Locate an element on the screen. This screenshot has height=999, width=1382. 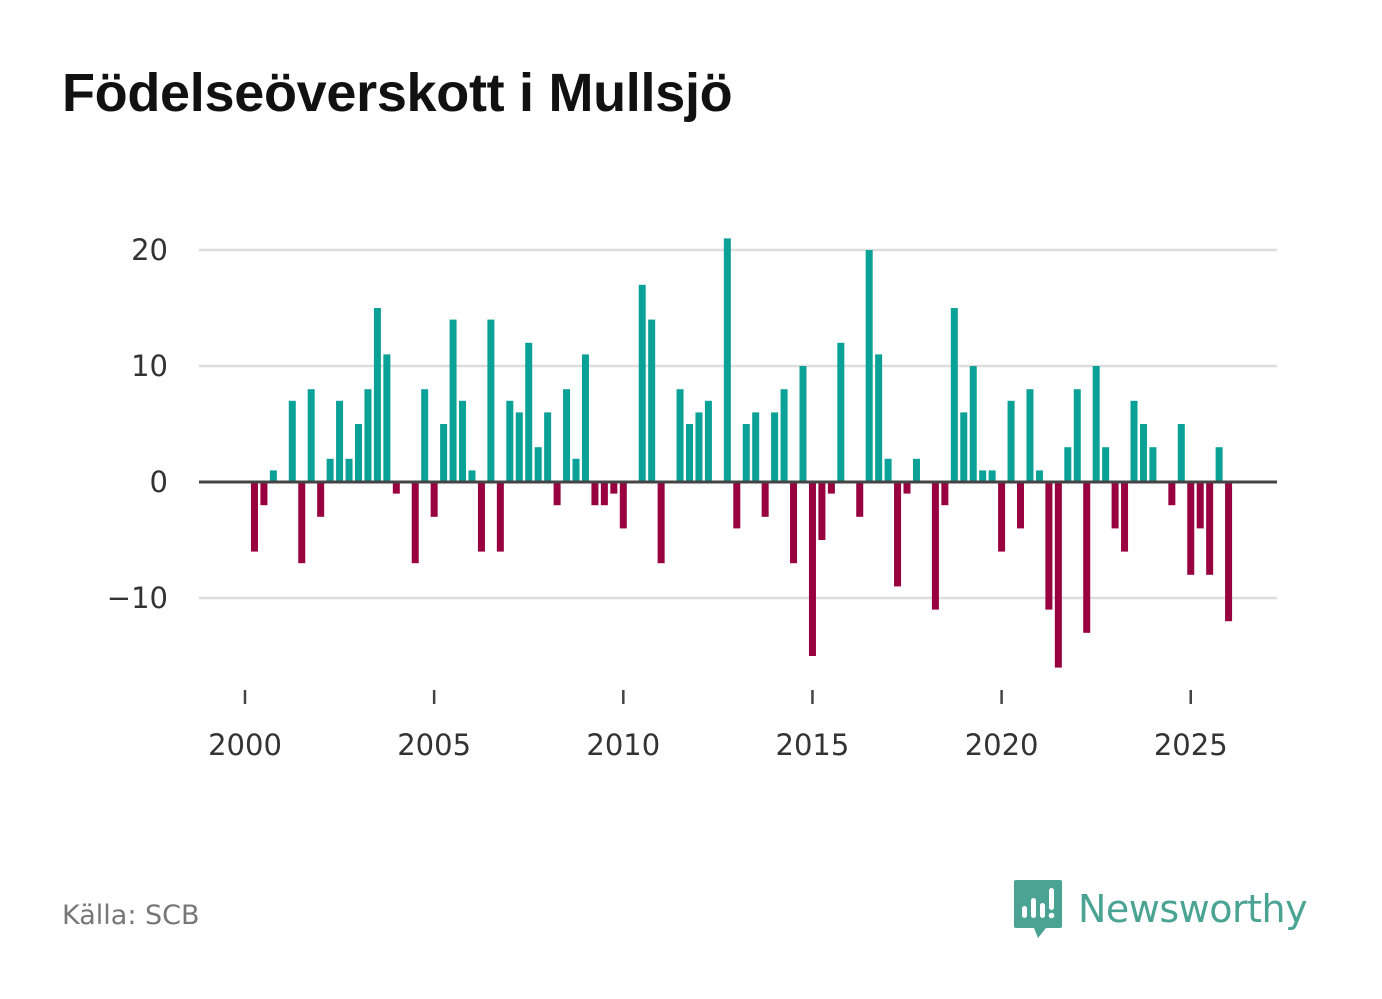
y-tick-label: 20 is located at coordinates (149, 250).